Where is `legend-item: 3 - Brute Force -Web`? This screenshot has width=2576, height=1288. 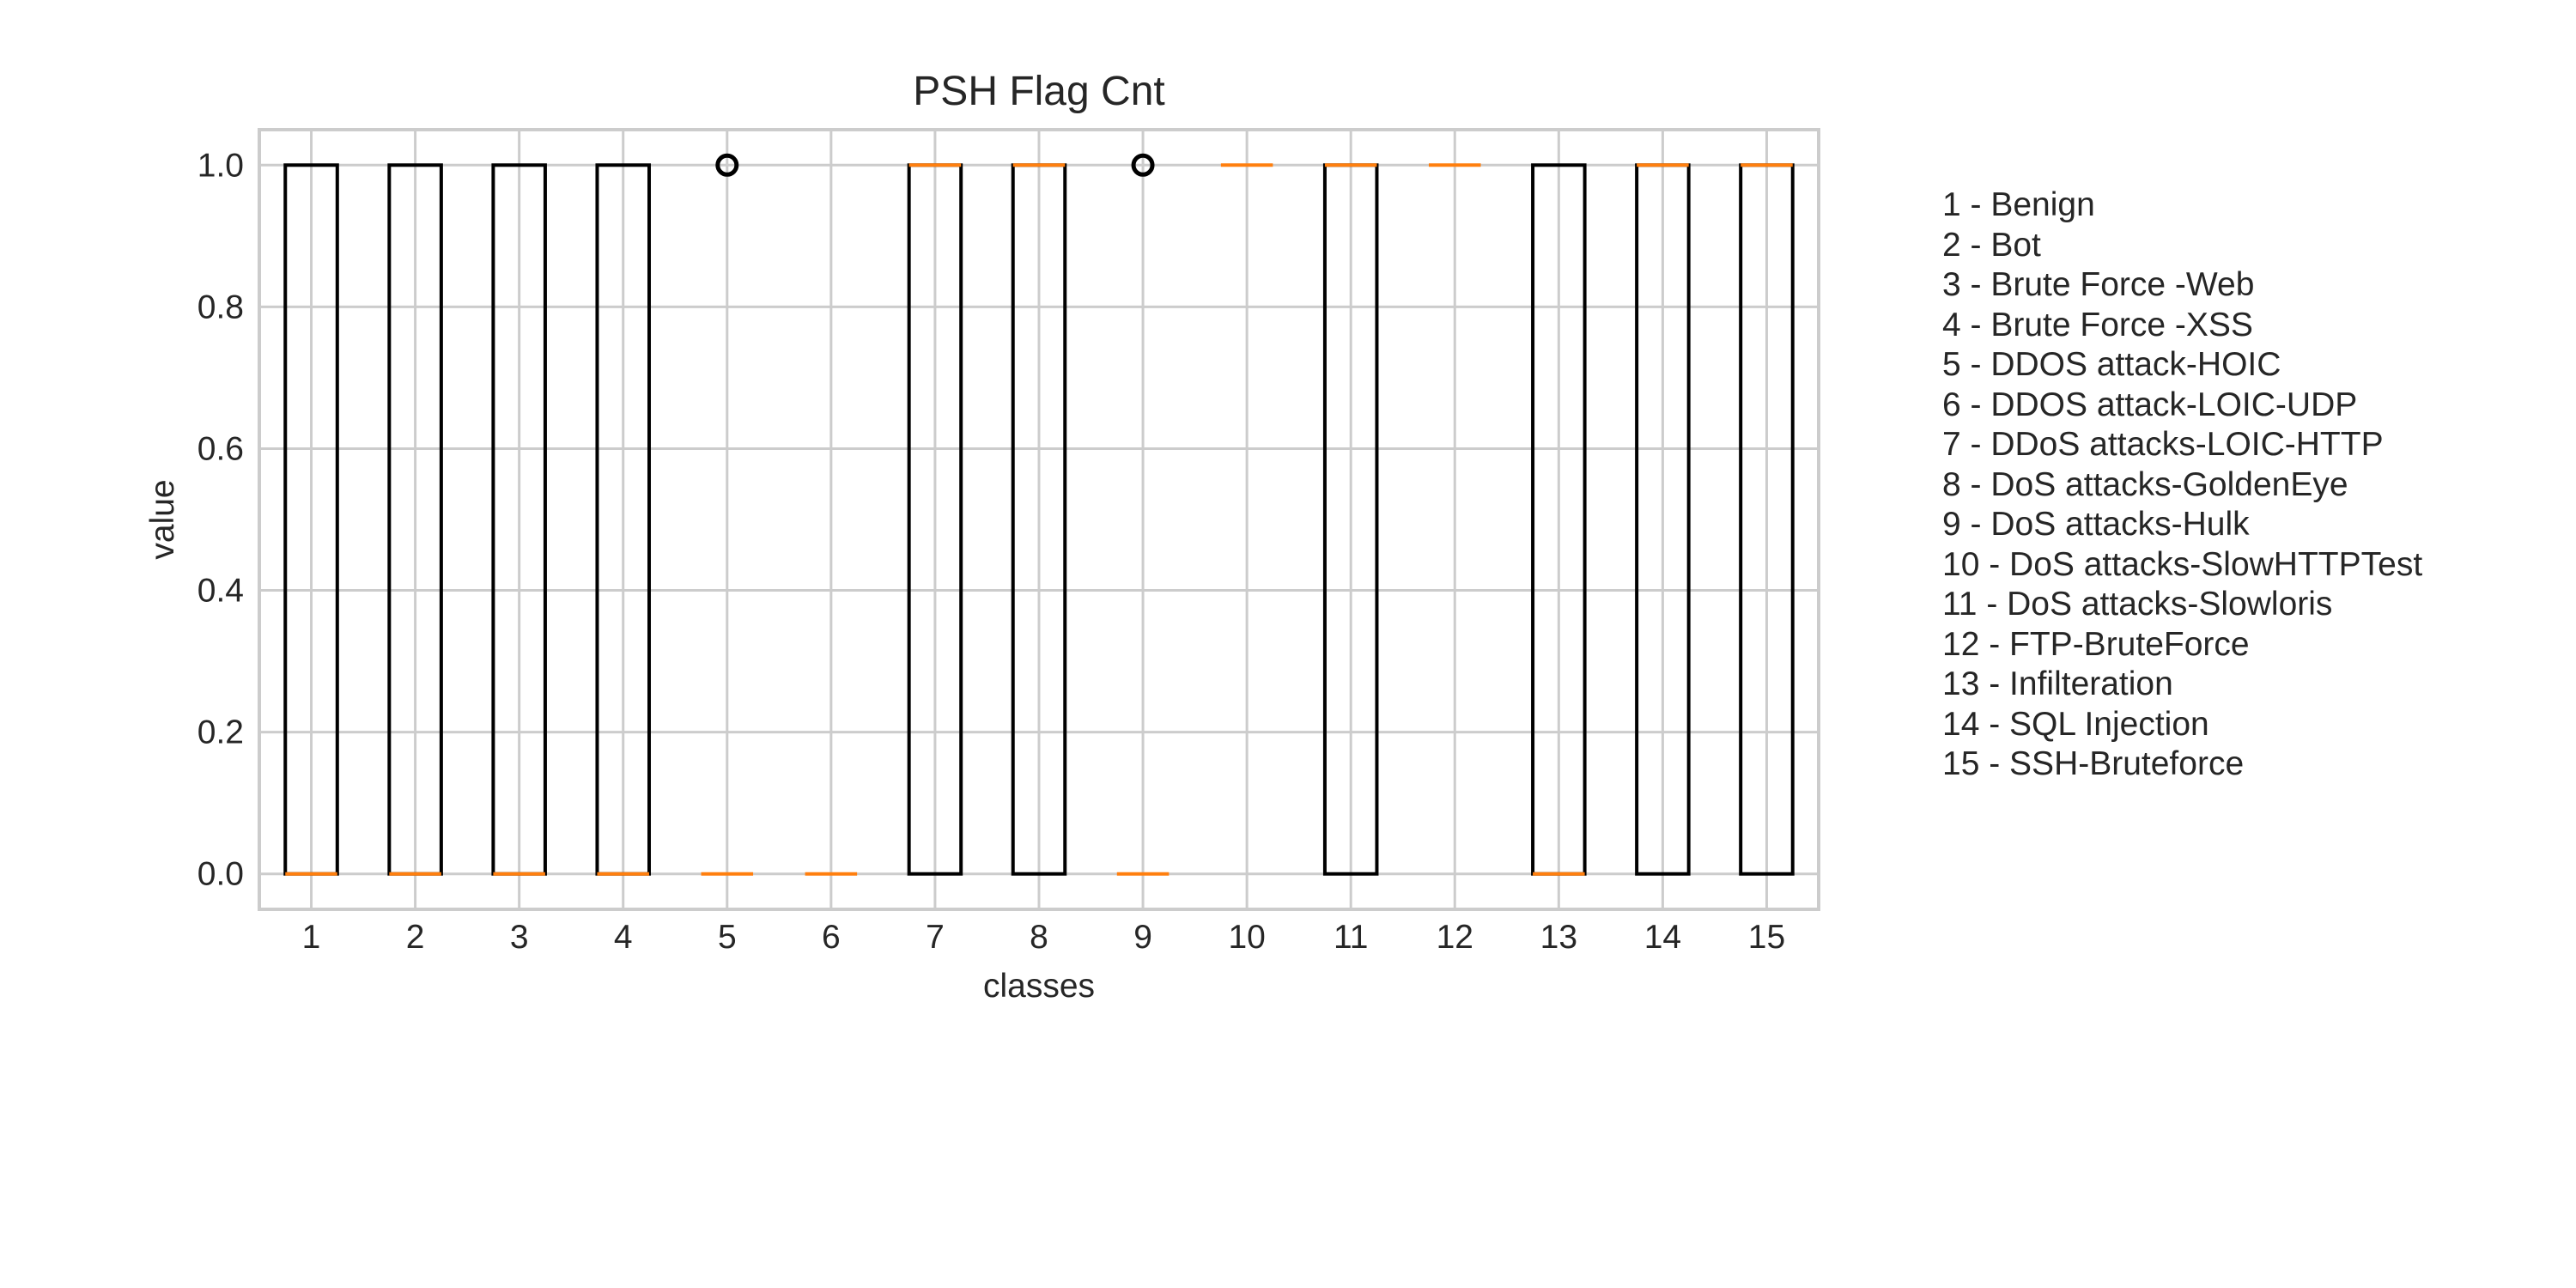 legend-item: 3 - Brute Force -Web is located at coordinates (2098, 284).